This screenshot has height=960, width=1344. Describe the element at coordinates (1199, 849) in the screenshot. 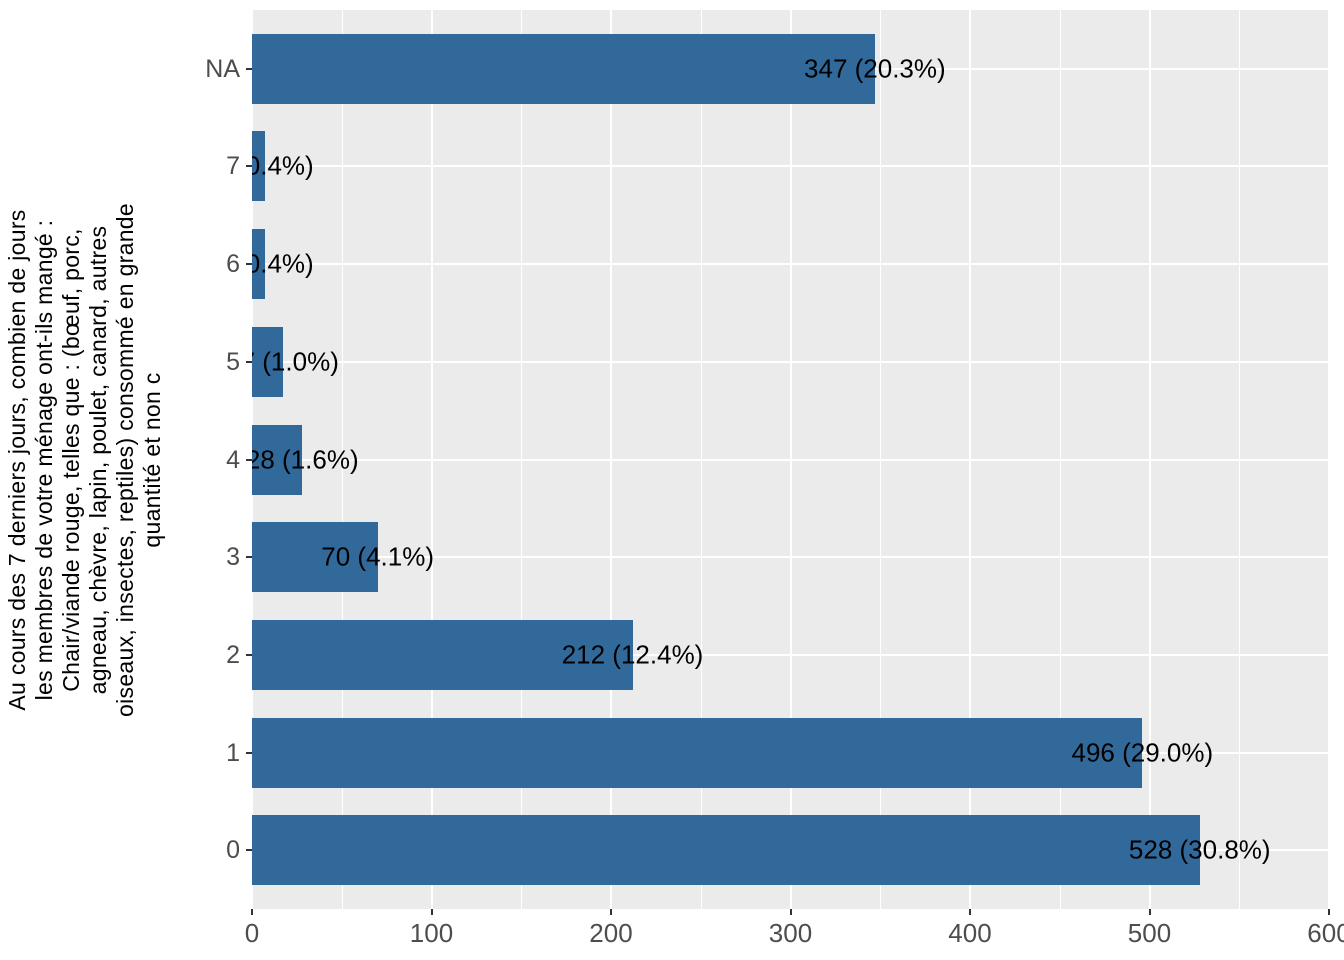

I see `bar-value-label: 528 (30.8%)` at that location.